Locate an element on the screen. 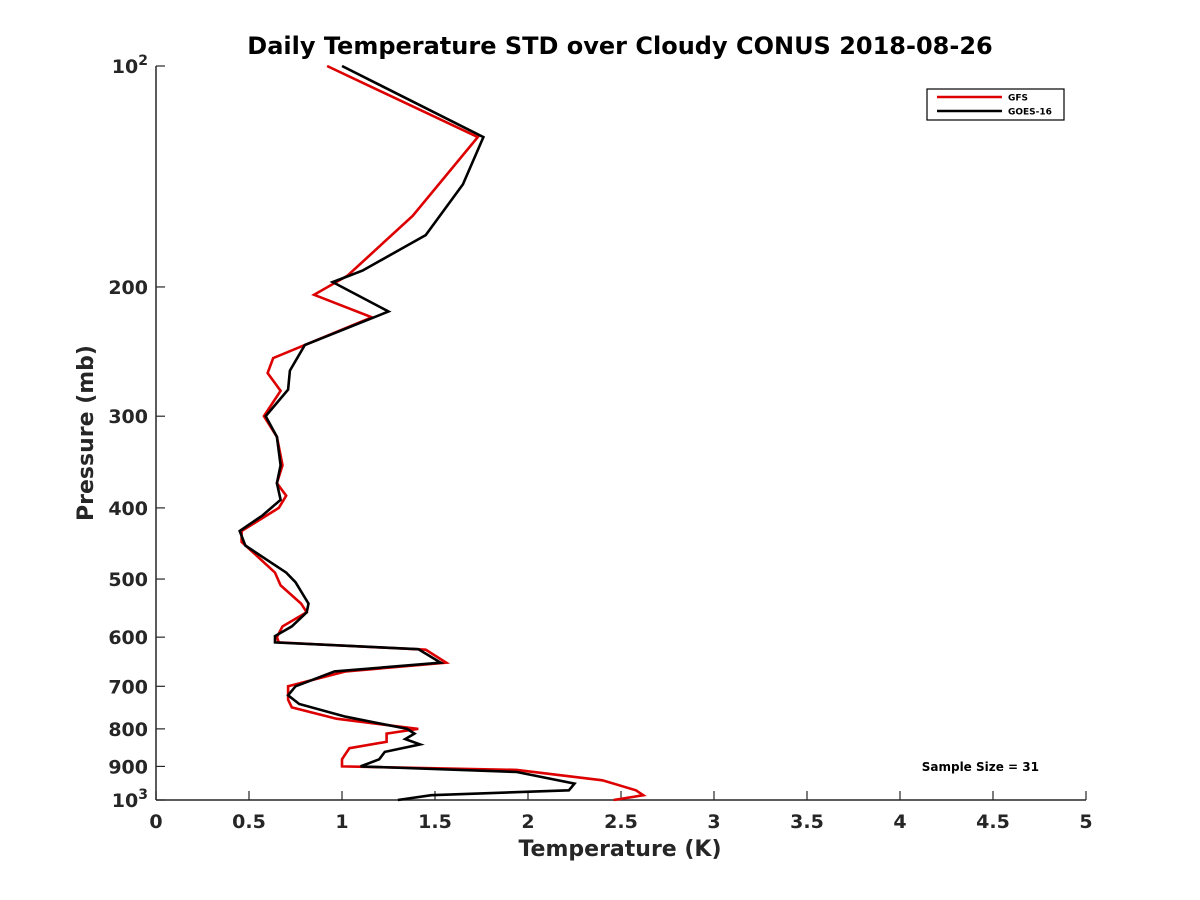  x-tick-label: 2.5 is located at coordinates (621, 822).